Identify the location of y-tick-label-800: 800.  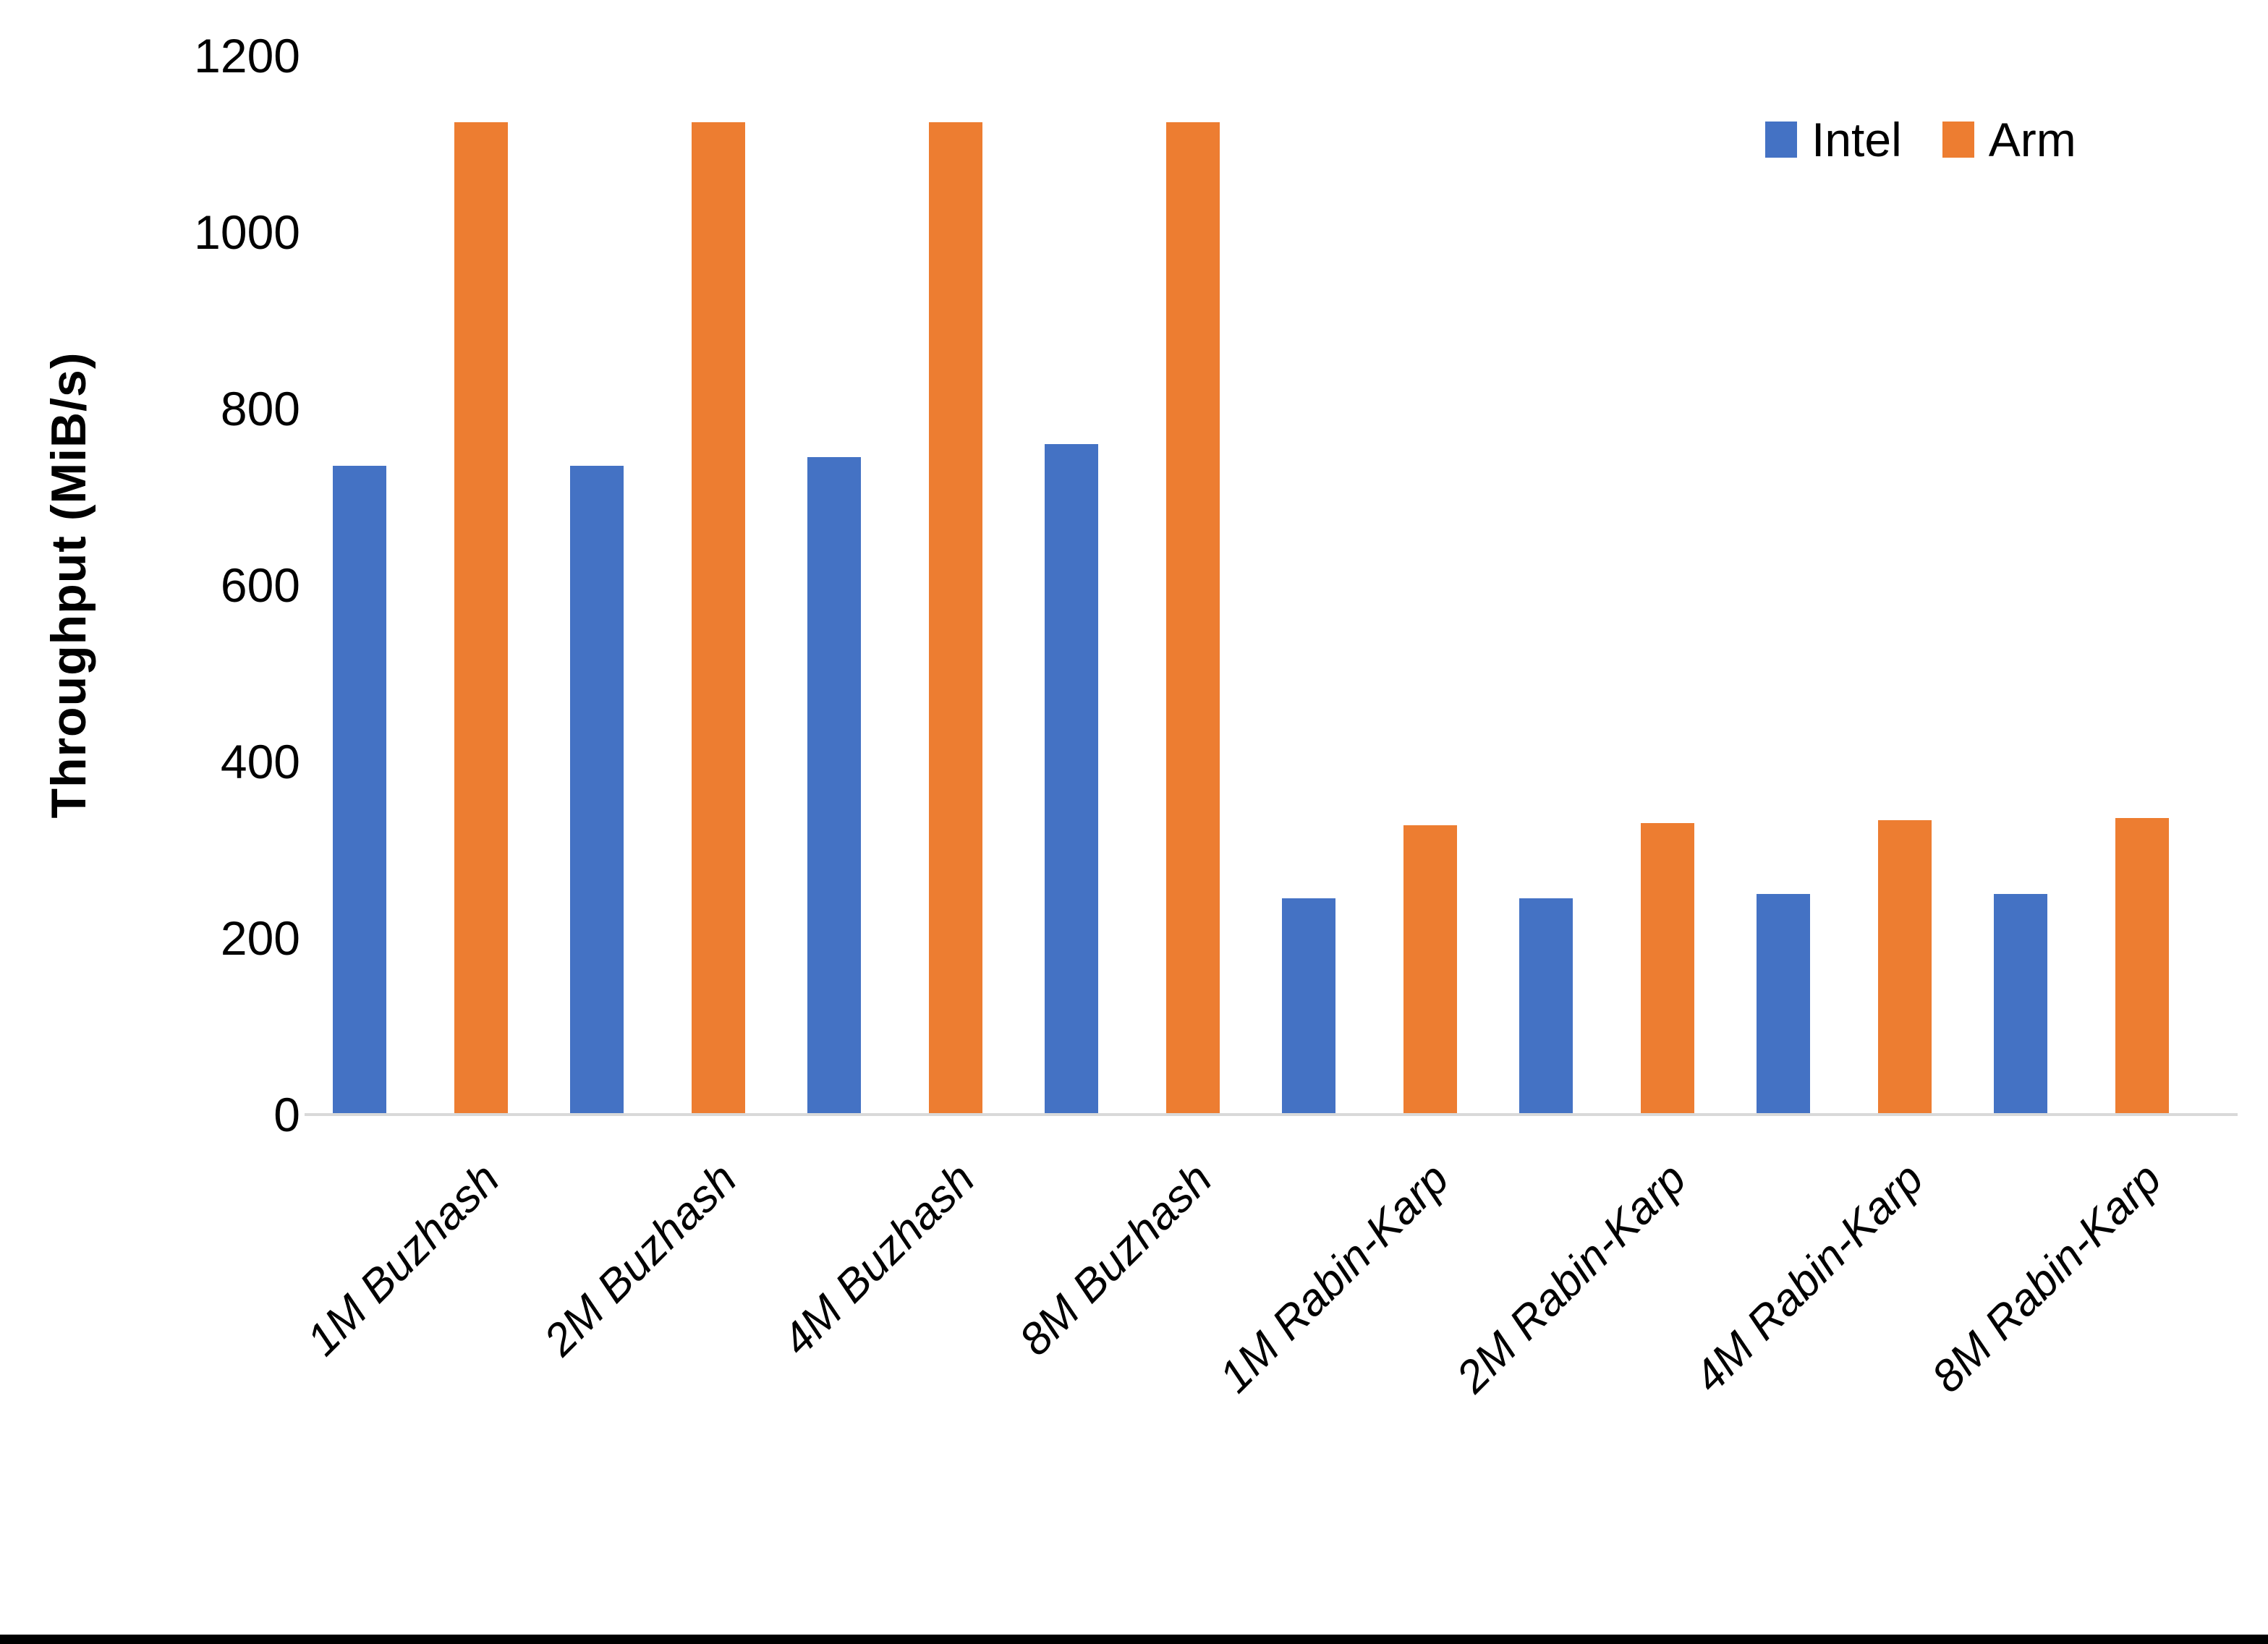
(260, 408).